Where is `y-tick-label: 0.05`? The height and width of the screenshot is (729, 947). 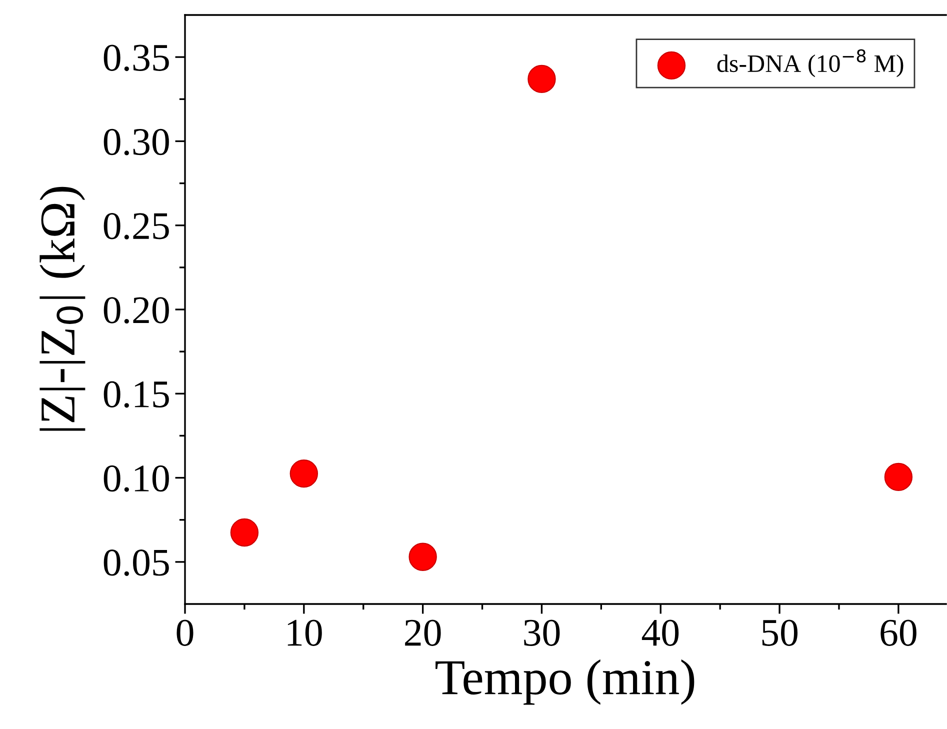
y-tick-label: 0.05 is located at coordinates (136, 563).